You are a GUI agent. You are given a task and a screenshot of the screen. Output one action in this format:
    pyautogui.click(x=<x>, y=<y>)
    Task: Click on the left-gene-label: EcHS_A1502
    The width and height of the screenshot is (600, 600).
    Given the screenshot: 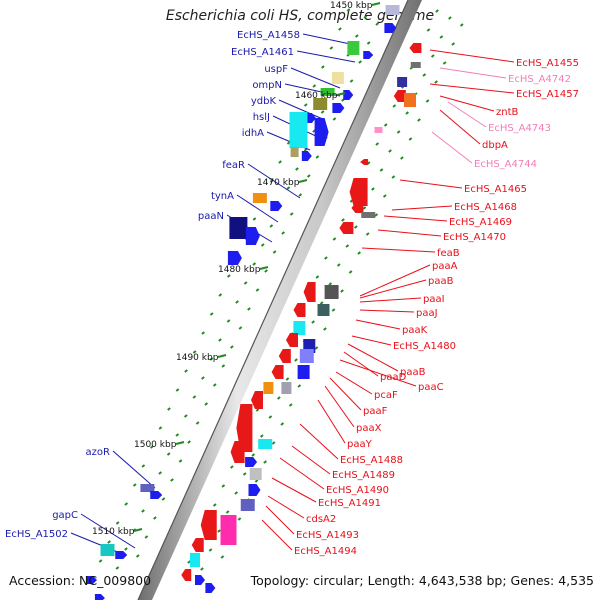 What is the action you would take?
    pyautogui.click(x=36, y=534)
    